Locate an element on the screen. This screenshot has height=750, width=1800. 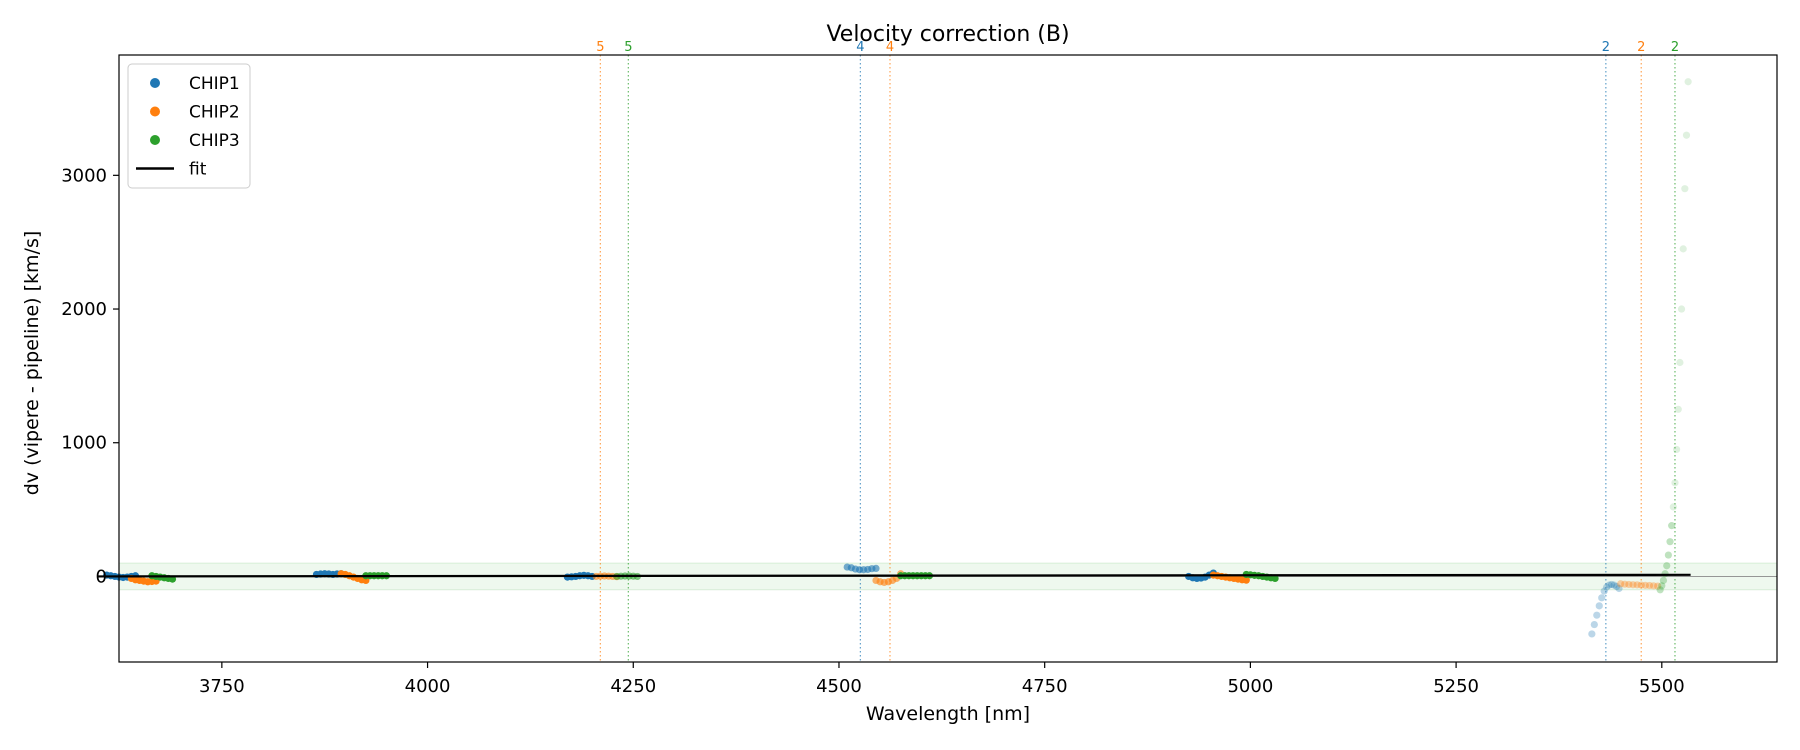
y-tick-label: 2000 is located at coordinates (84, 309).